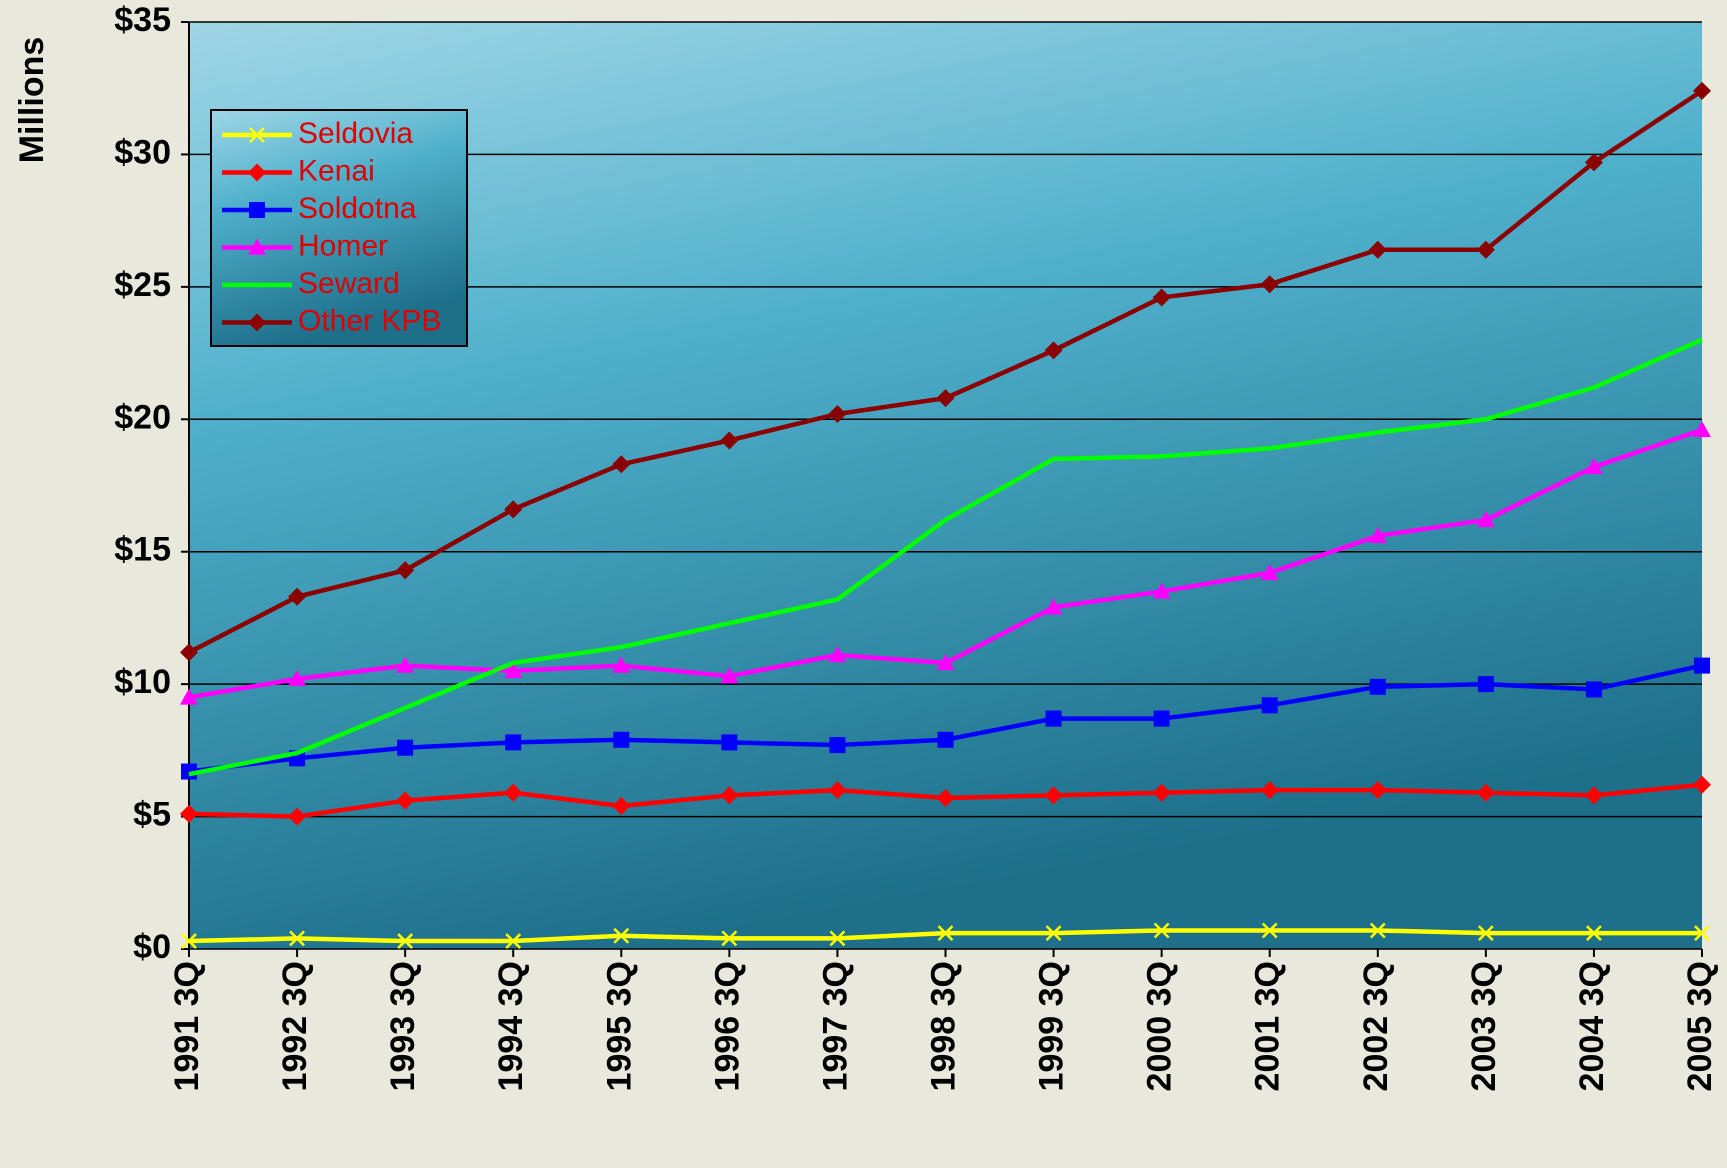 Image resolution: width=1727 pixels, height=1168 pixels. I want to click on y-tick-label: $30, so click(142, 152).